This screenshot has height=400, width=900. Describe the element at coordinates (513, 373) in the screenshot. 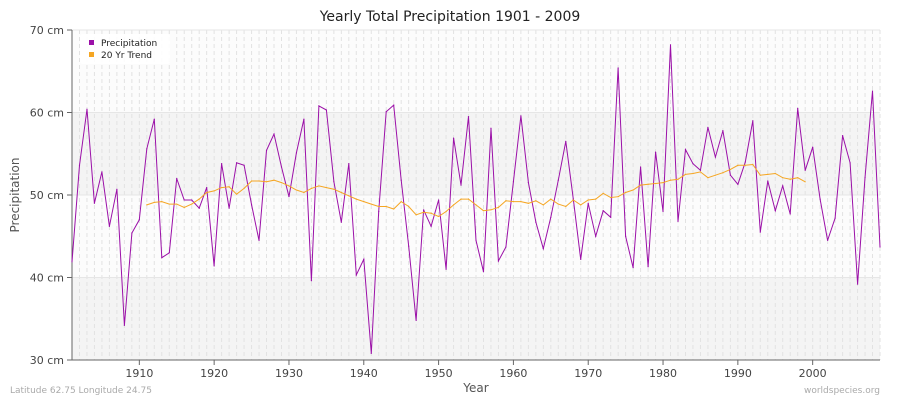

I see `x-tick-label: 1960` at that location.